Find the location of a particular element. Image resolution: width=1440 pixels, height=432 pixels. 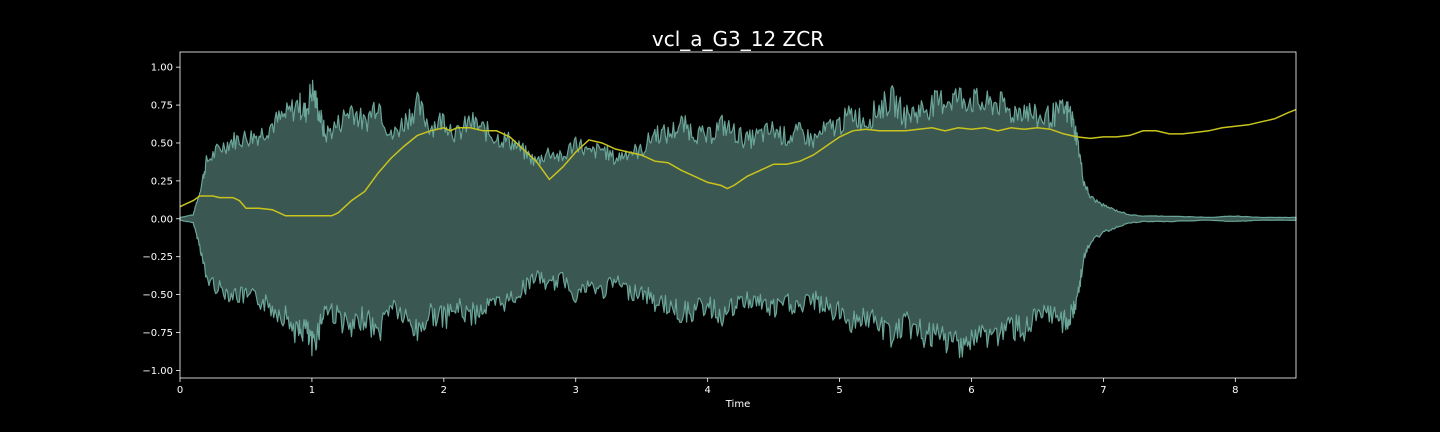

x-tick-label: 1 is located at coordinates (312, 390).